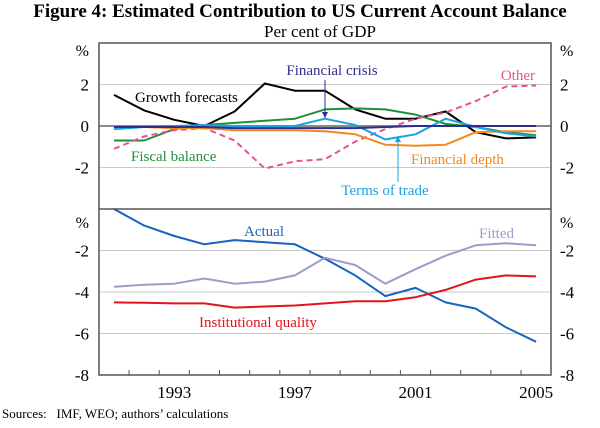 The width and height of the screenshot is (600, 428). Describe the element at coordinates (564, 126) in the screenshot. I see `y-tick-label-right: 0` at that location.